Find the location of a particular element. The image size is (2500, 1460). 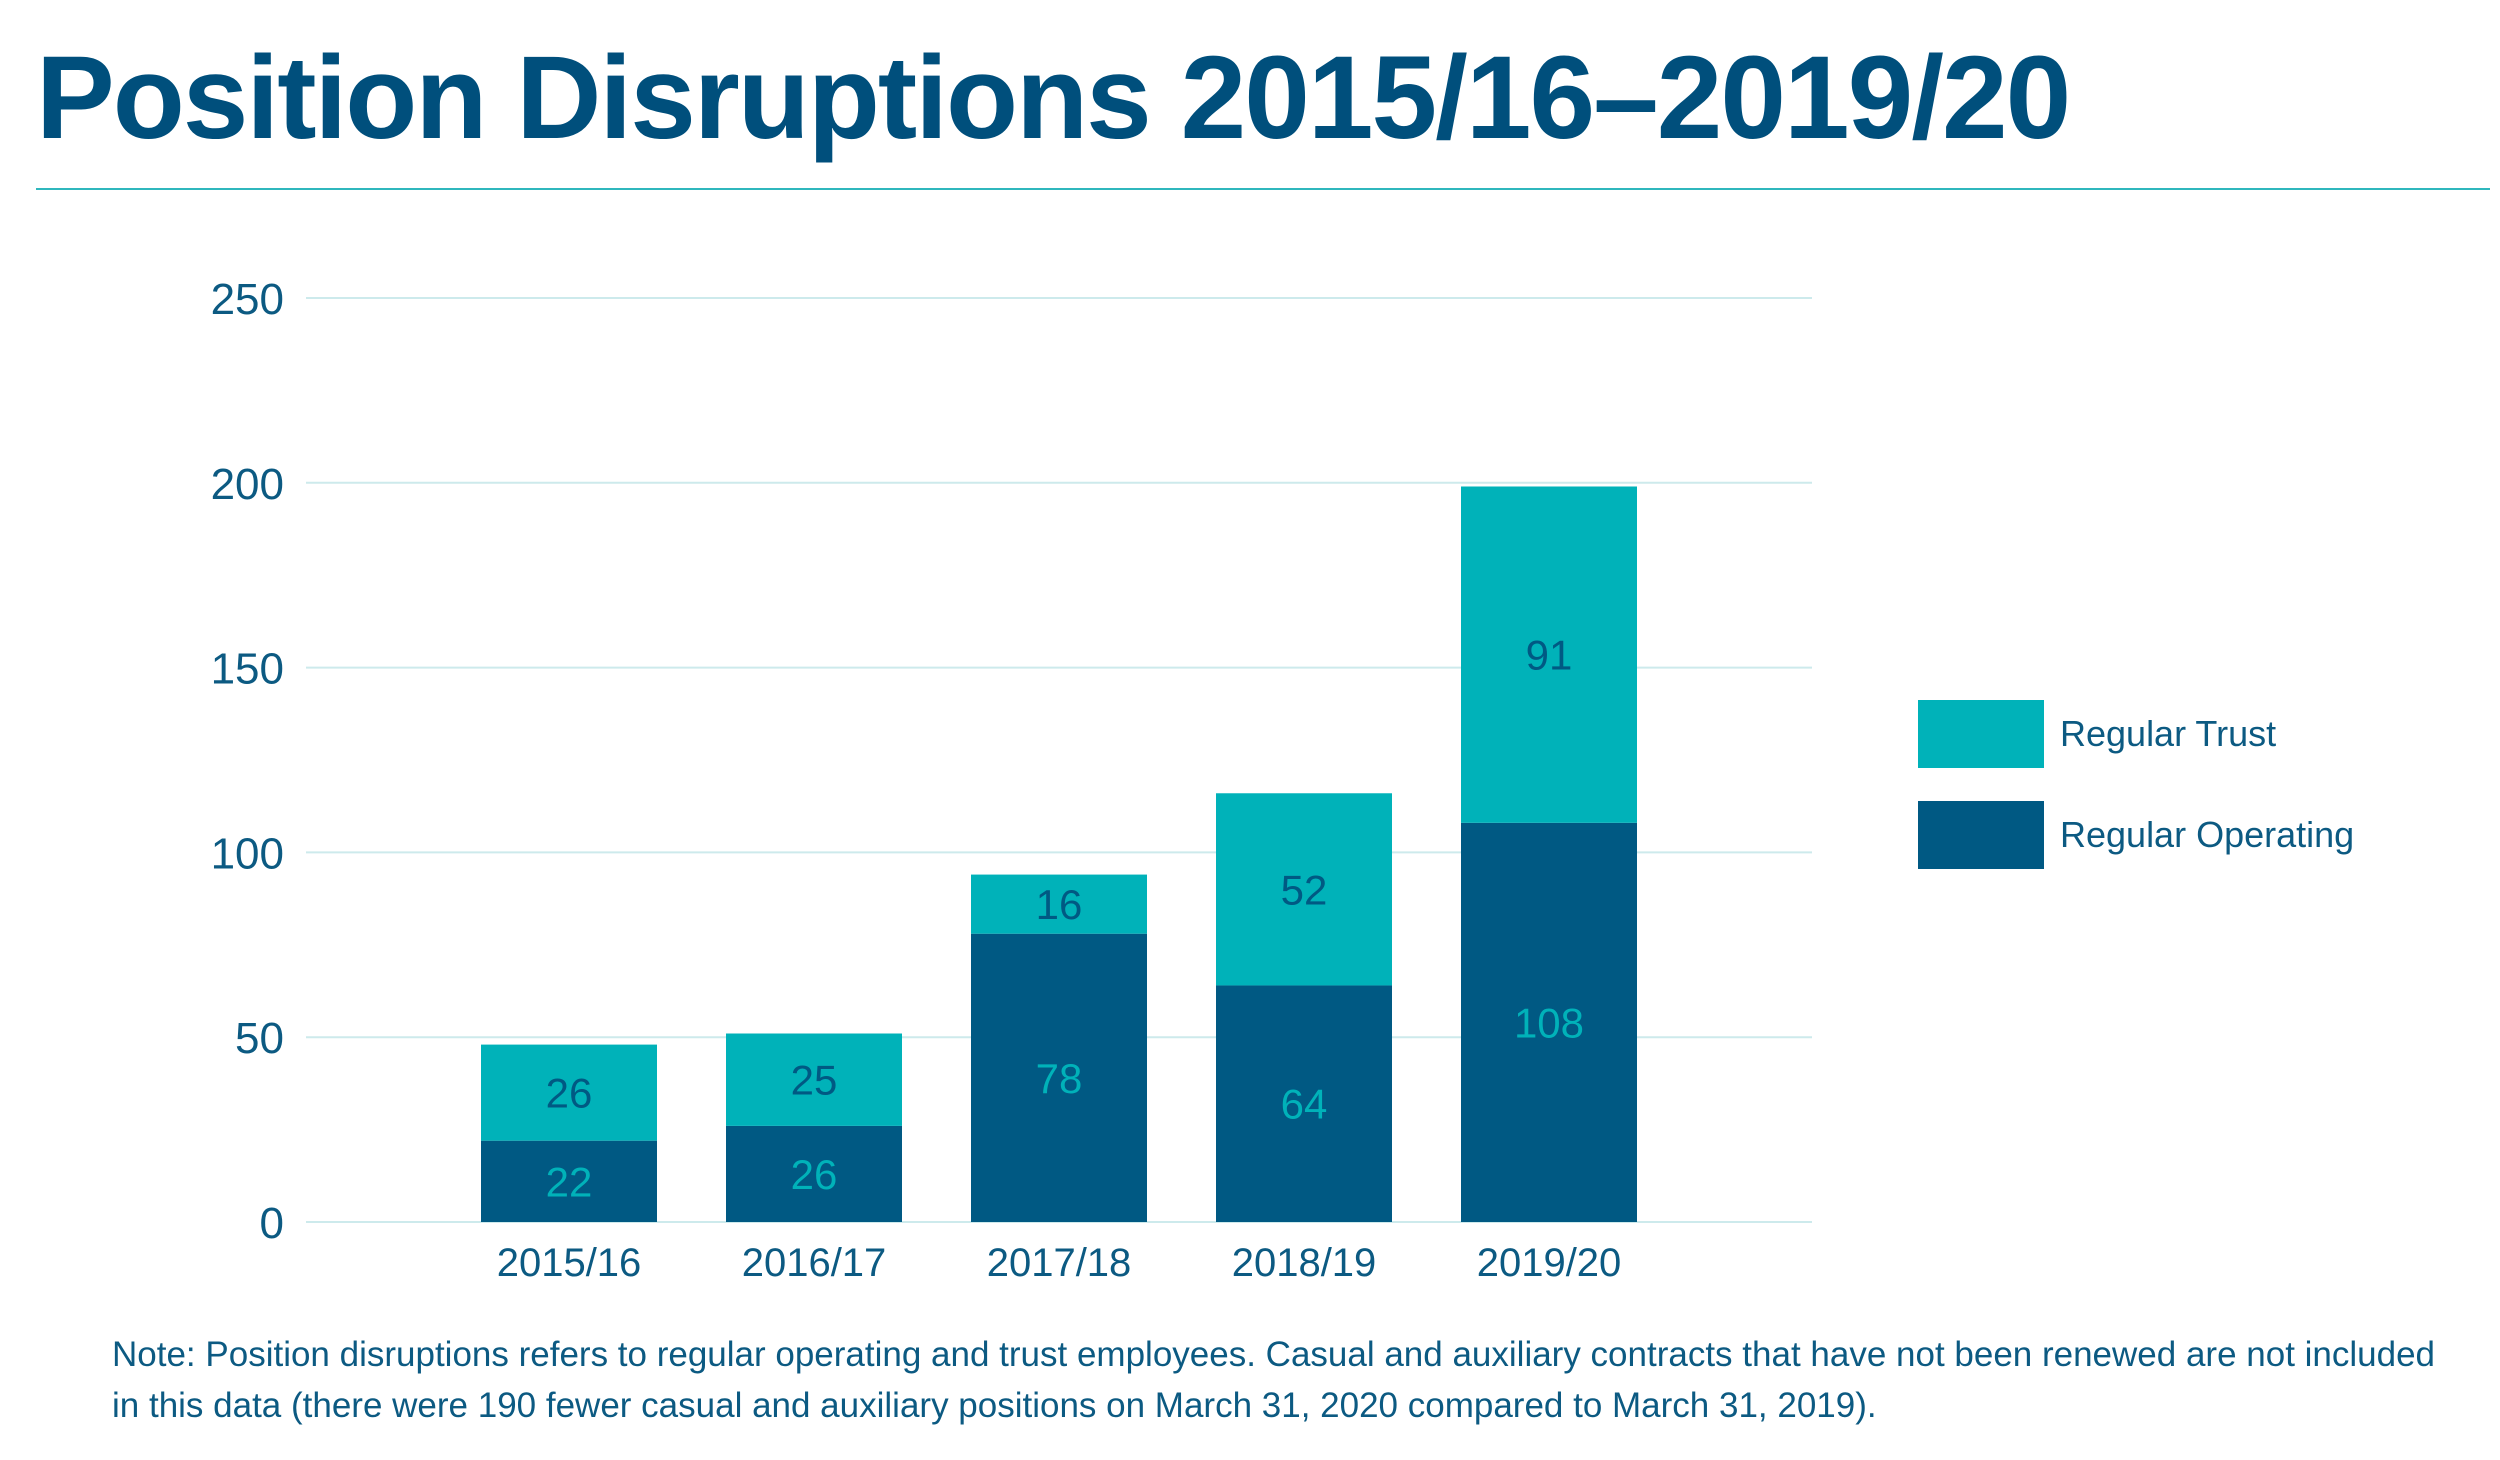

y-tick-label: 250 is located at coordinates (247, 299).